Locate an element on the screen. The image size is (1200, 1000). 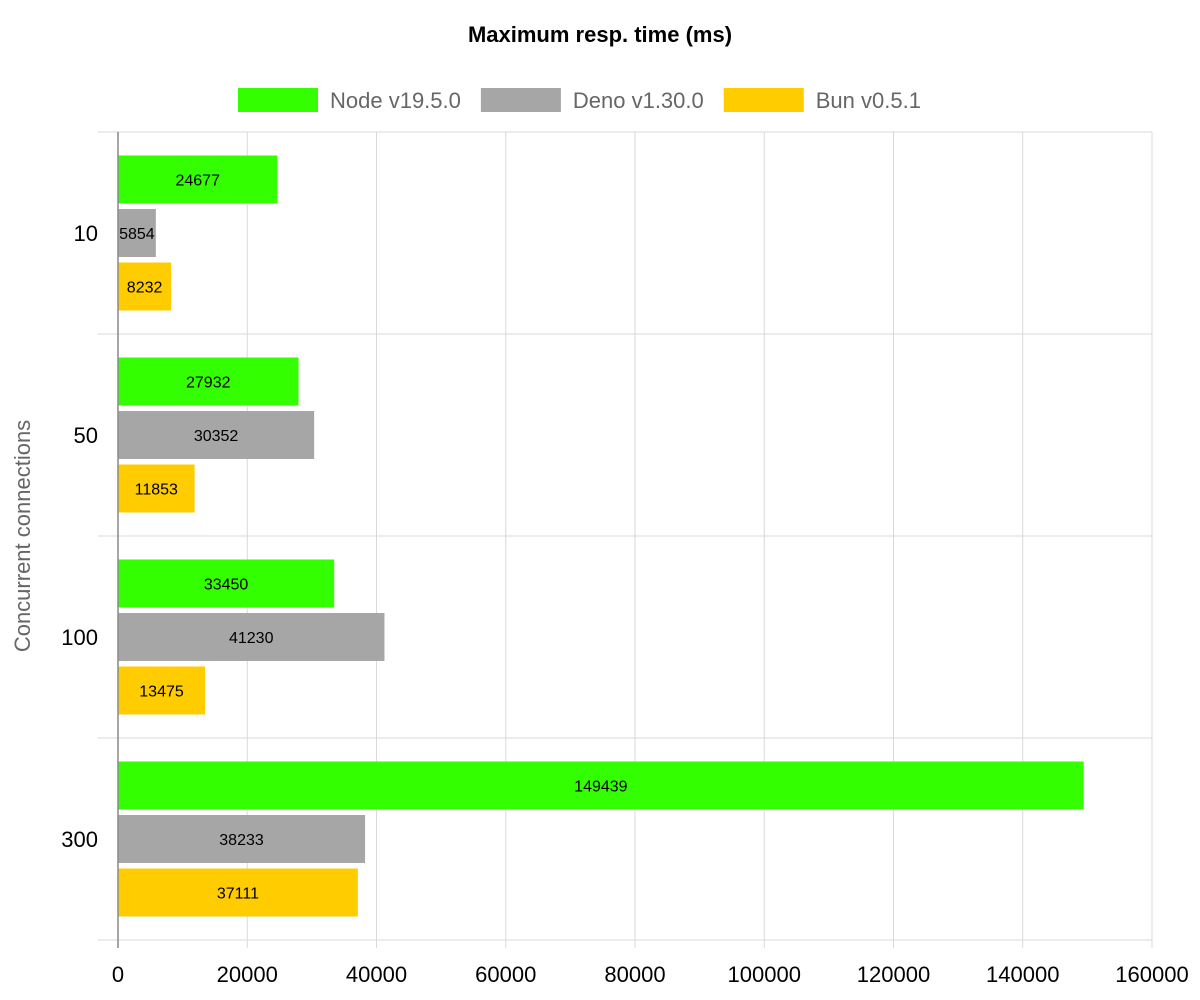
bar-value-label: 5854 is located at coordinates (137, 234).